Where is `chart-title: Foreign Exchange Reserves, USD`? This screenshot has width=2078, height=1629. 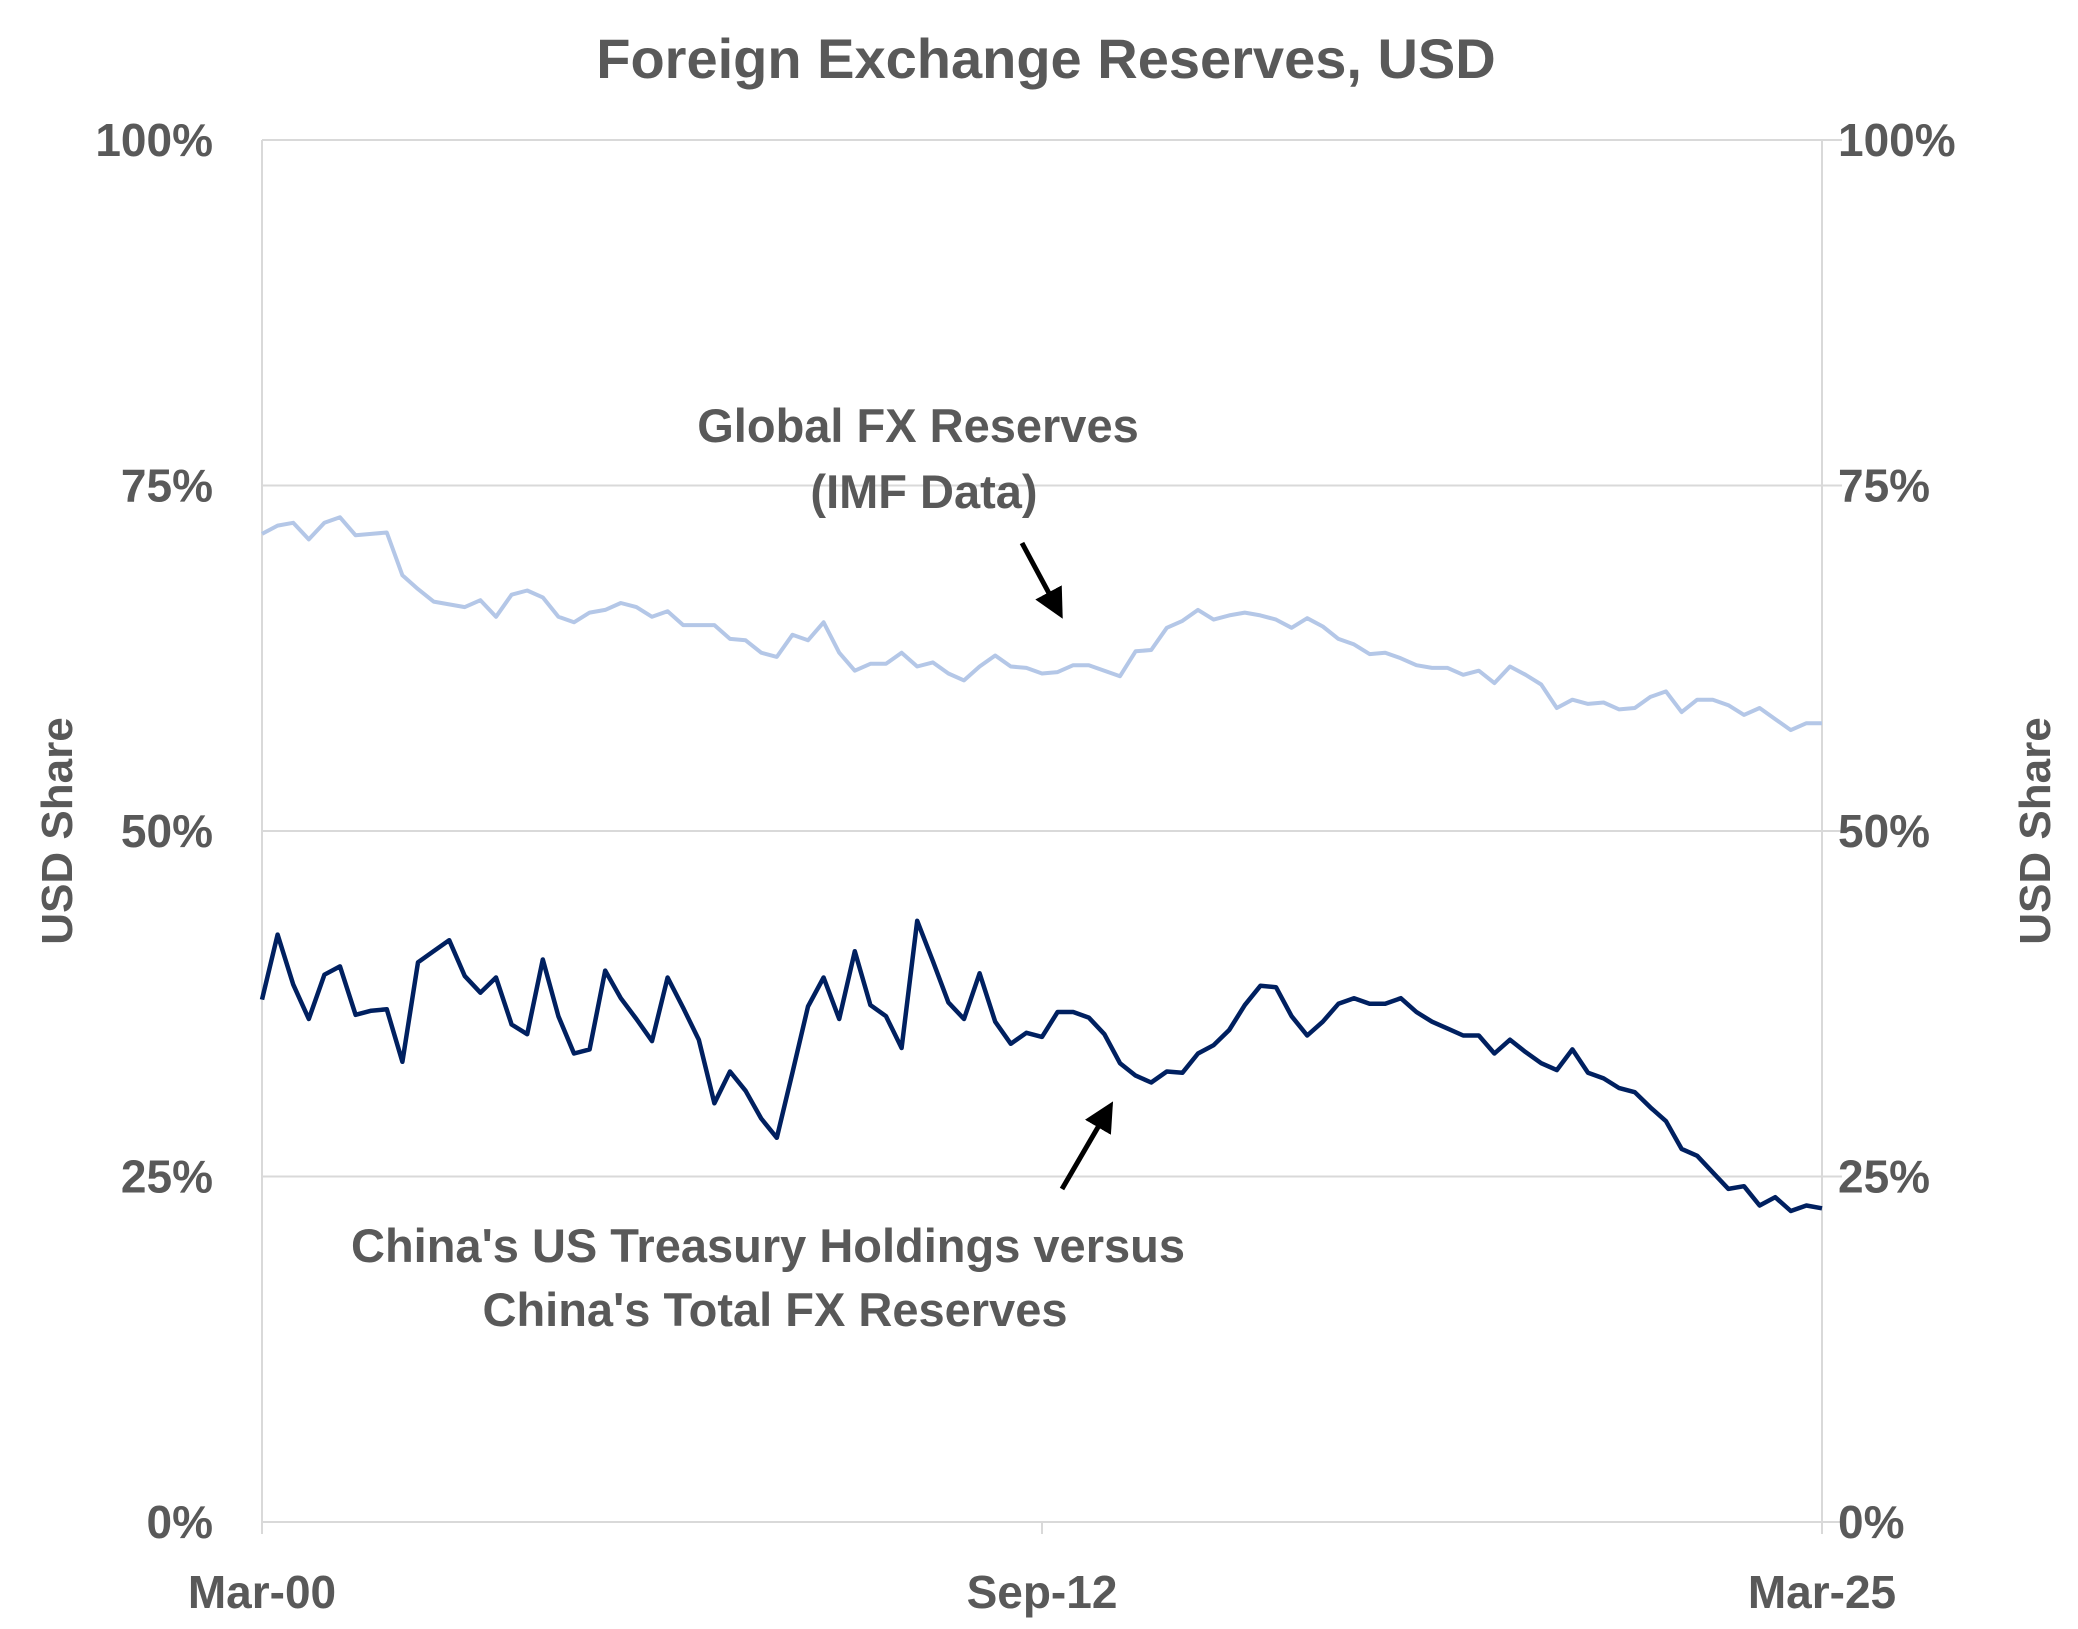
chart-title: Foreign Exchange Reserves, USD is located at coordinates (1045, 58).